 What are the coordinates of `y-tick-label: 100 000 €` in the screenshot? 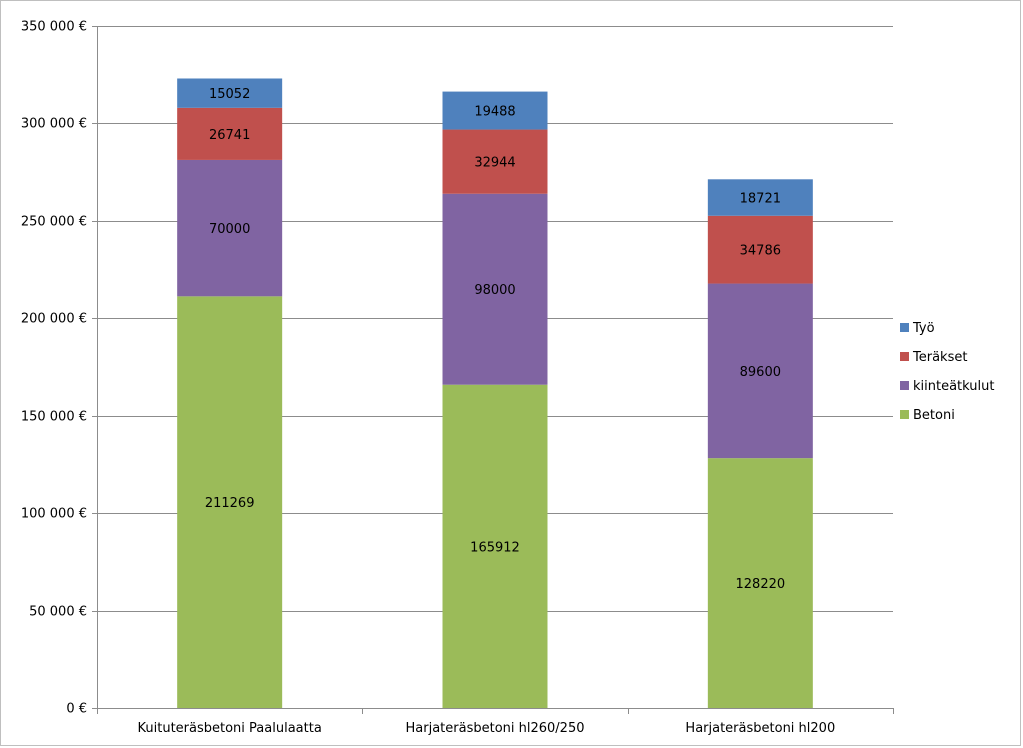 It's located at (54, 514).